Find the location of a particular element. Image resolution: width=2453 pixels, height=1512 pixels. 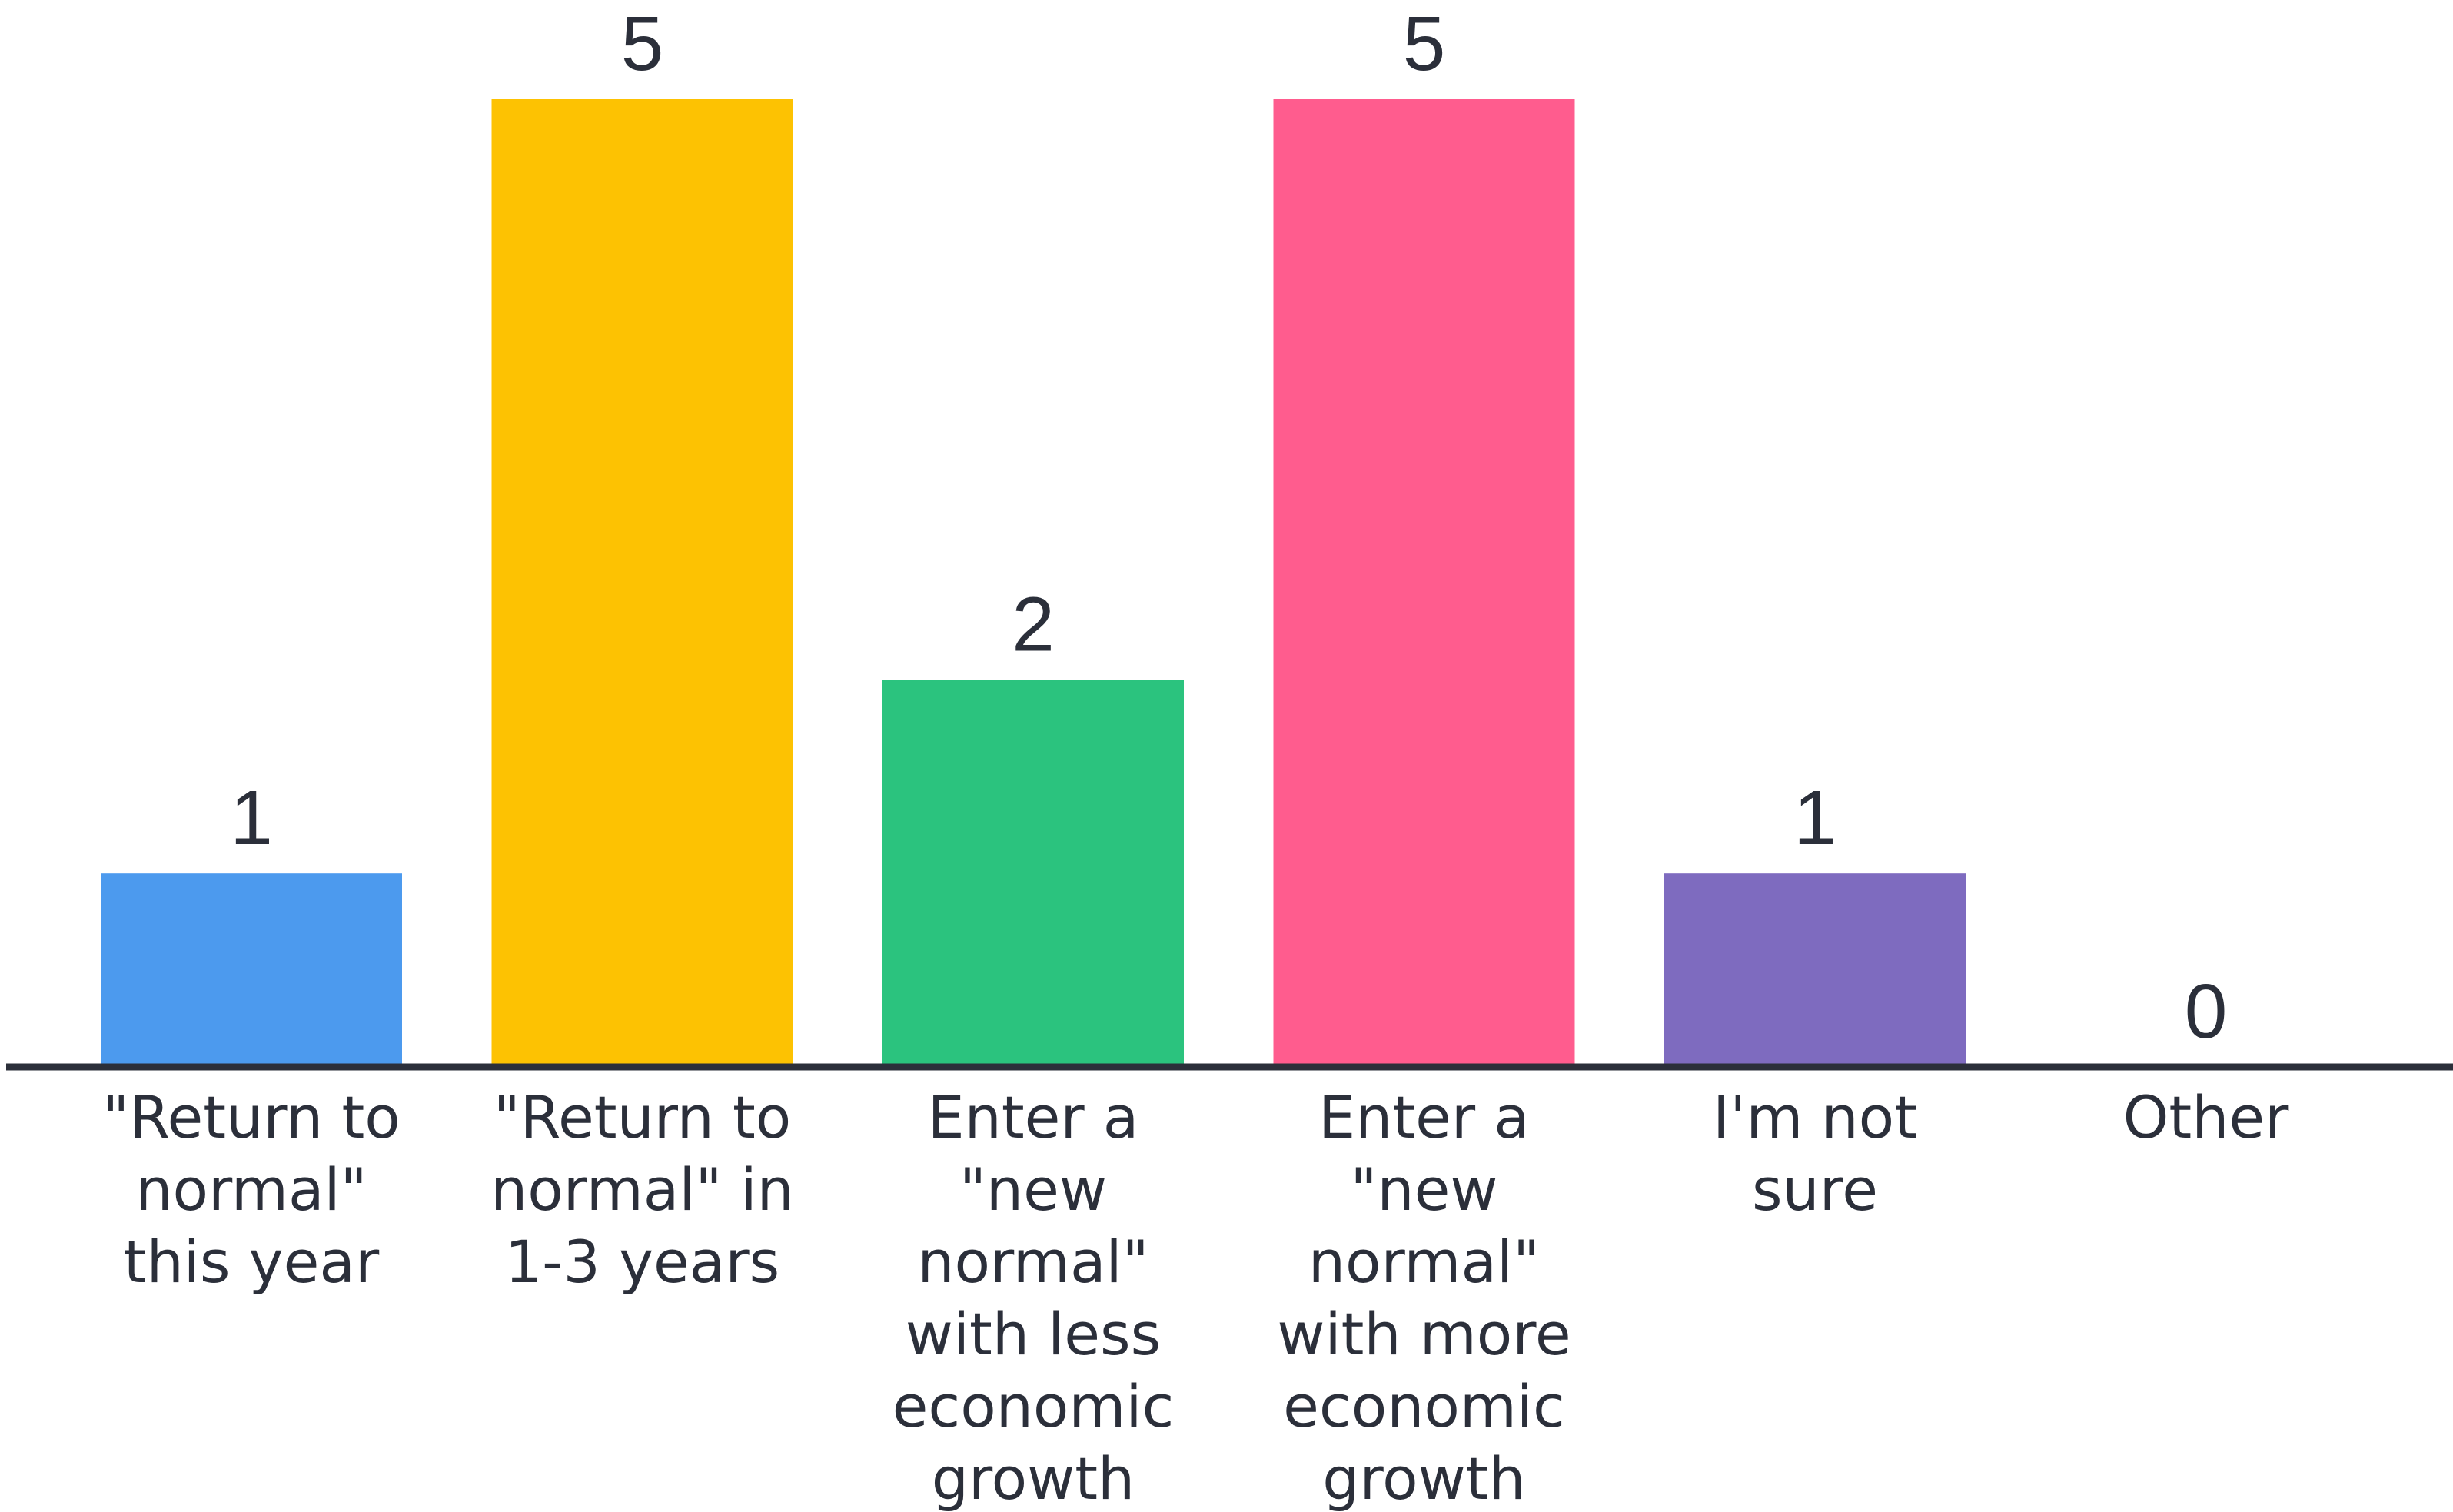

category-label-line: Other is located at coordinates (2206, 1117).